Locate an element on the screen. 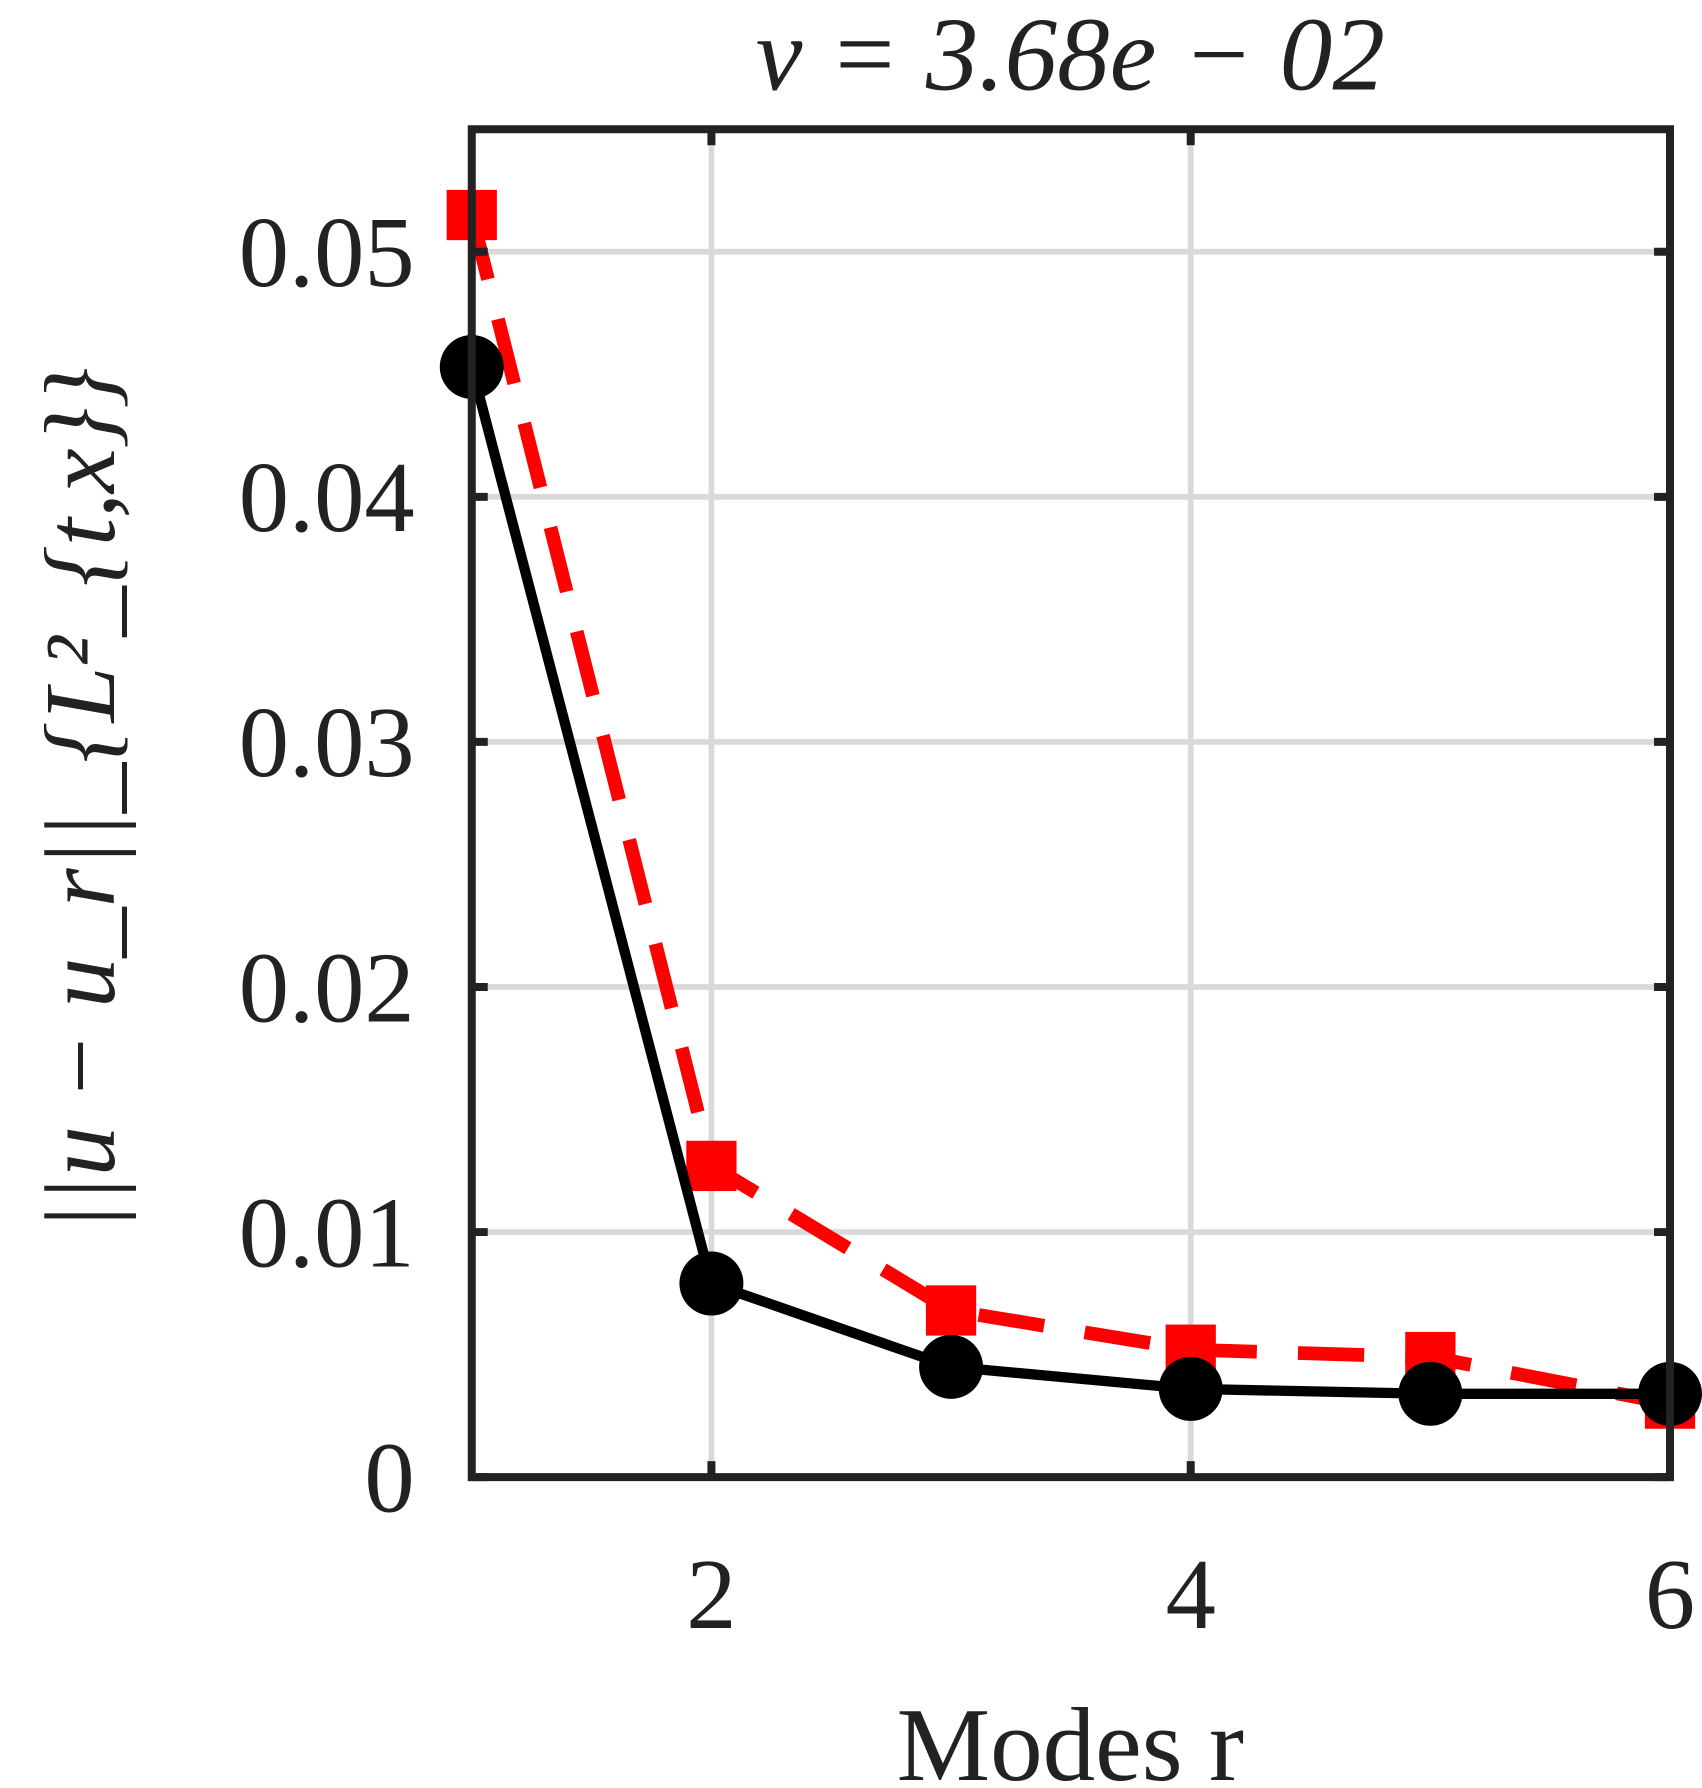  y-tick-label: 0.05 is located at coordinates (327, 252).